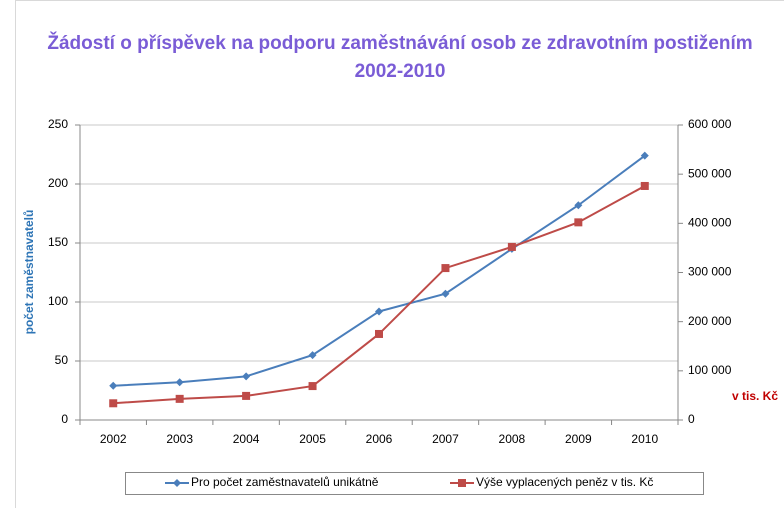 This screenshot has width=784, height=508. What do you see at coordinates (58, 183) in the screenshot?
I see `y-tick-label: 200` at bounding box center [58, 183].